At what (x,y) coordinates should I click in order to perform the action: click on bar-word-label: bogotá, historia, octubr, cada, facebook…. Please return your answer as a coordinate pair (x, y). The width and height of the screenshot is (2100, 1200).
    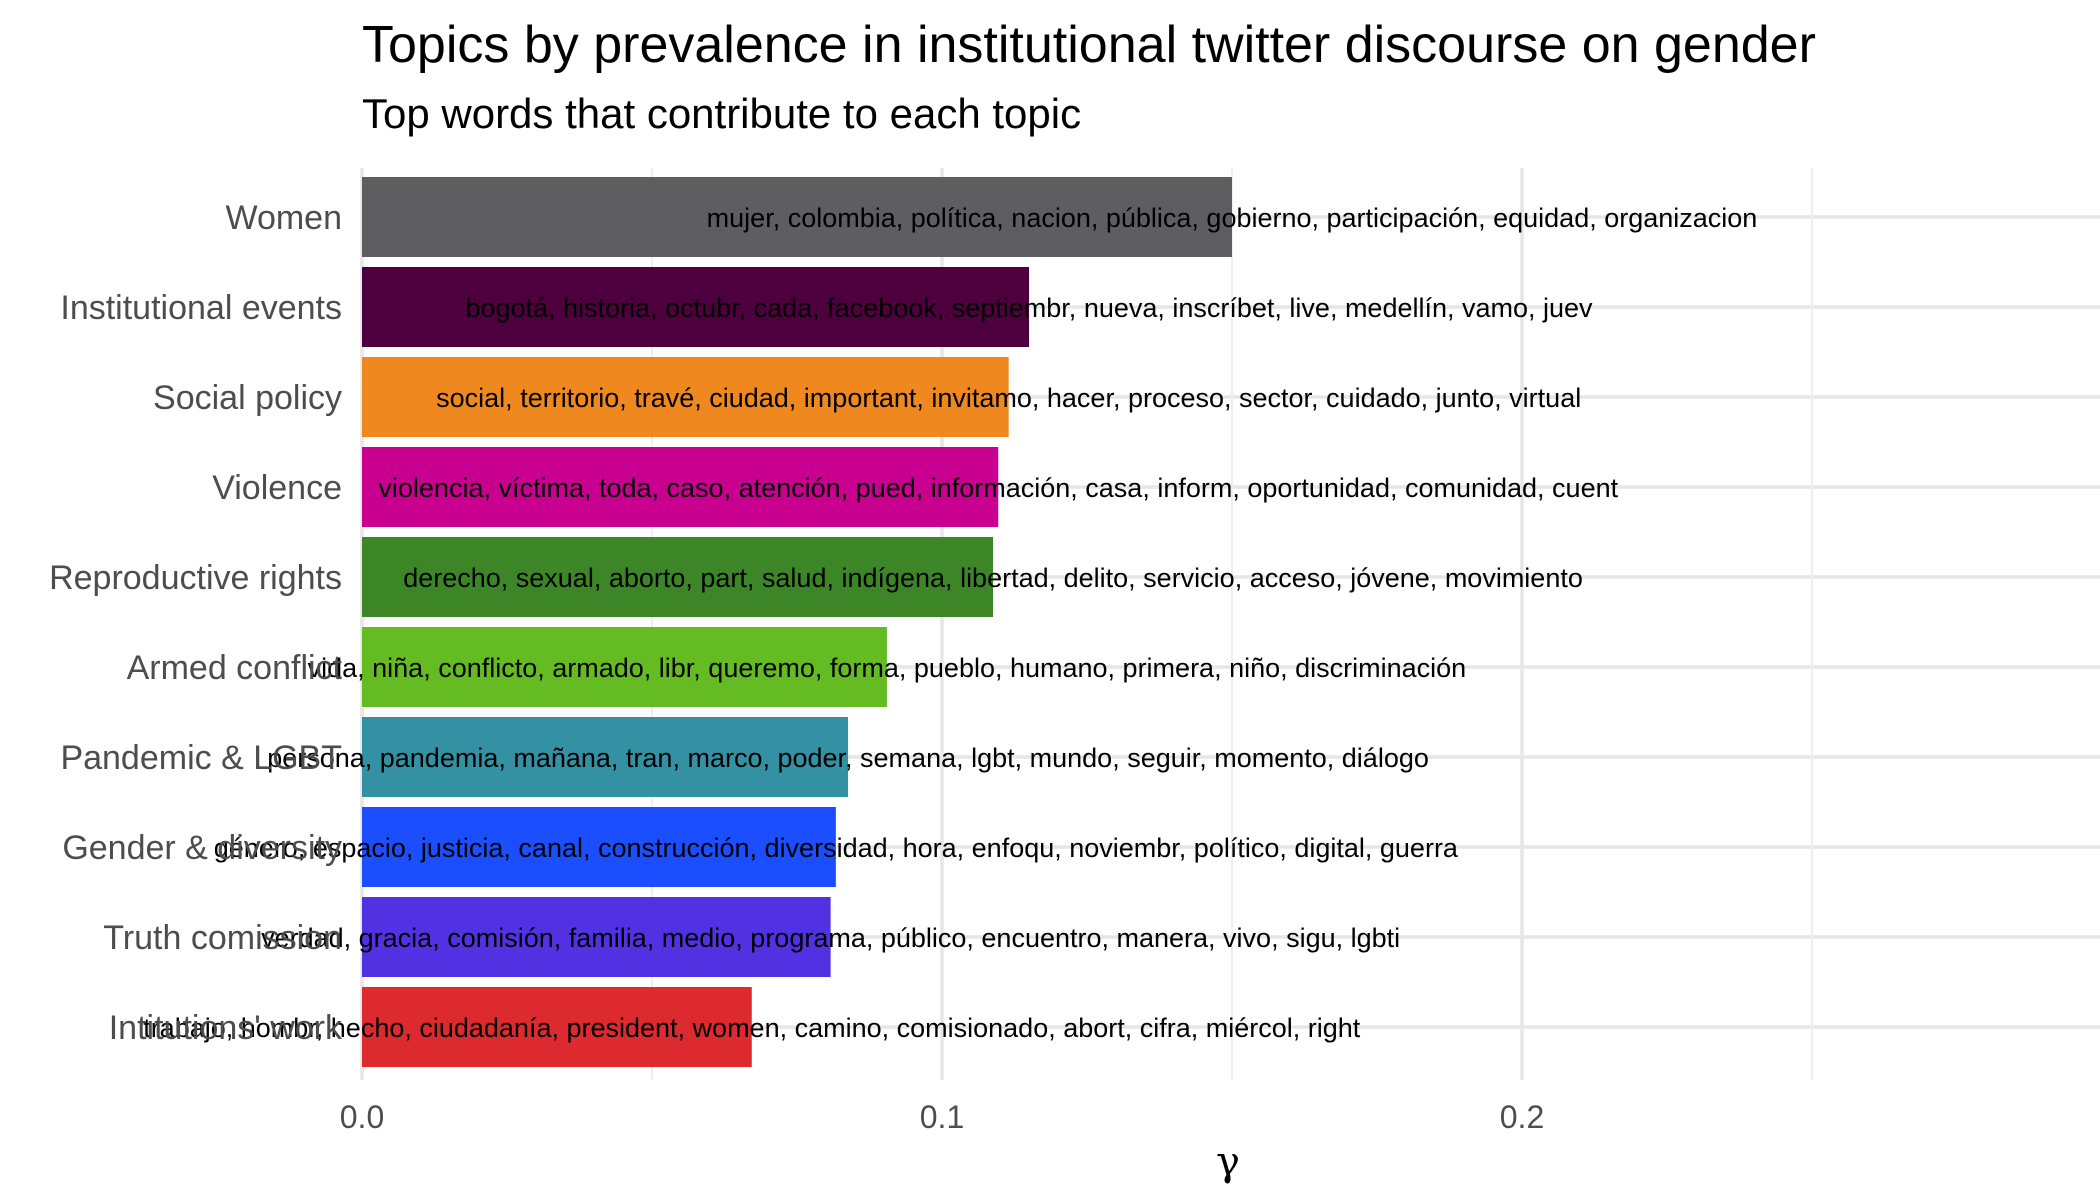
    Looking at the image, I should click on (1029, 308).